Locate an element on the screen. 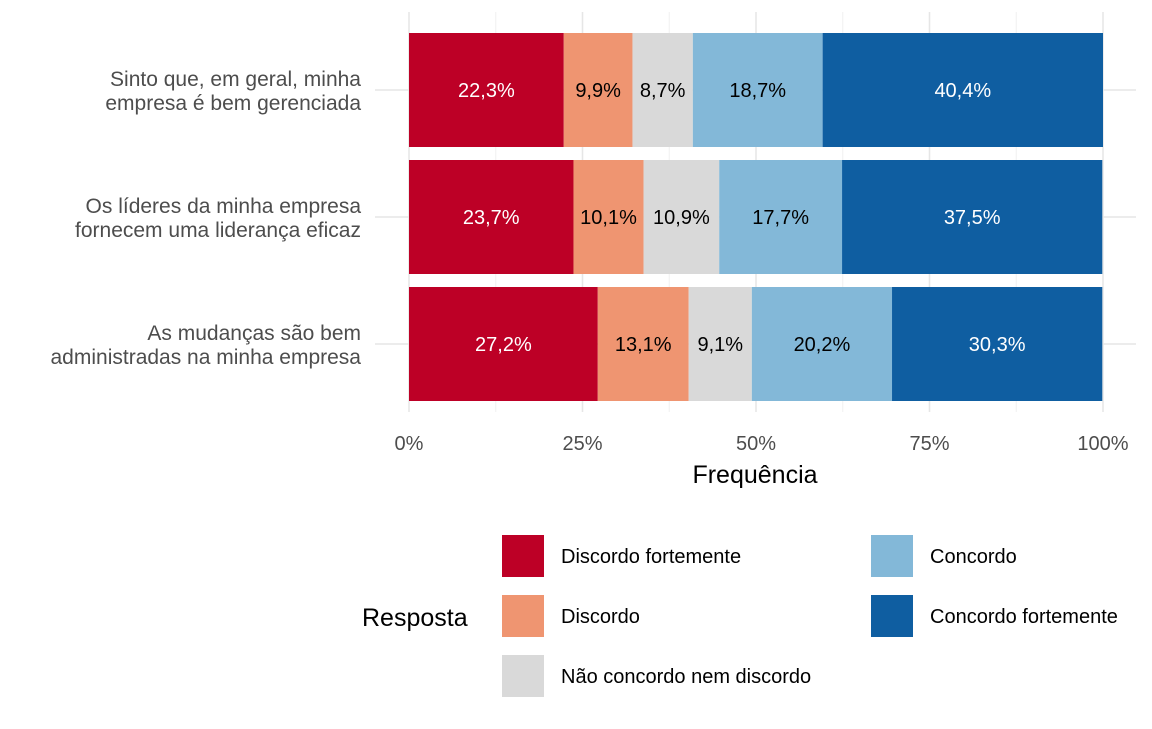 The image size is (1152, 729). data-label: 10,1% is located at coordinates (608, 218).